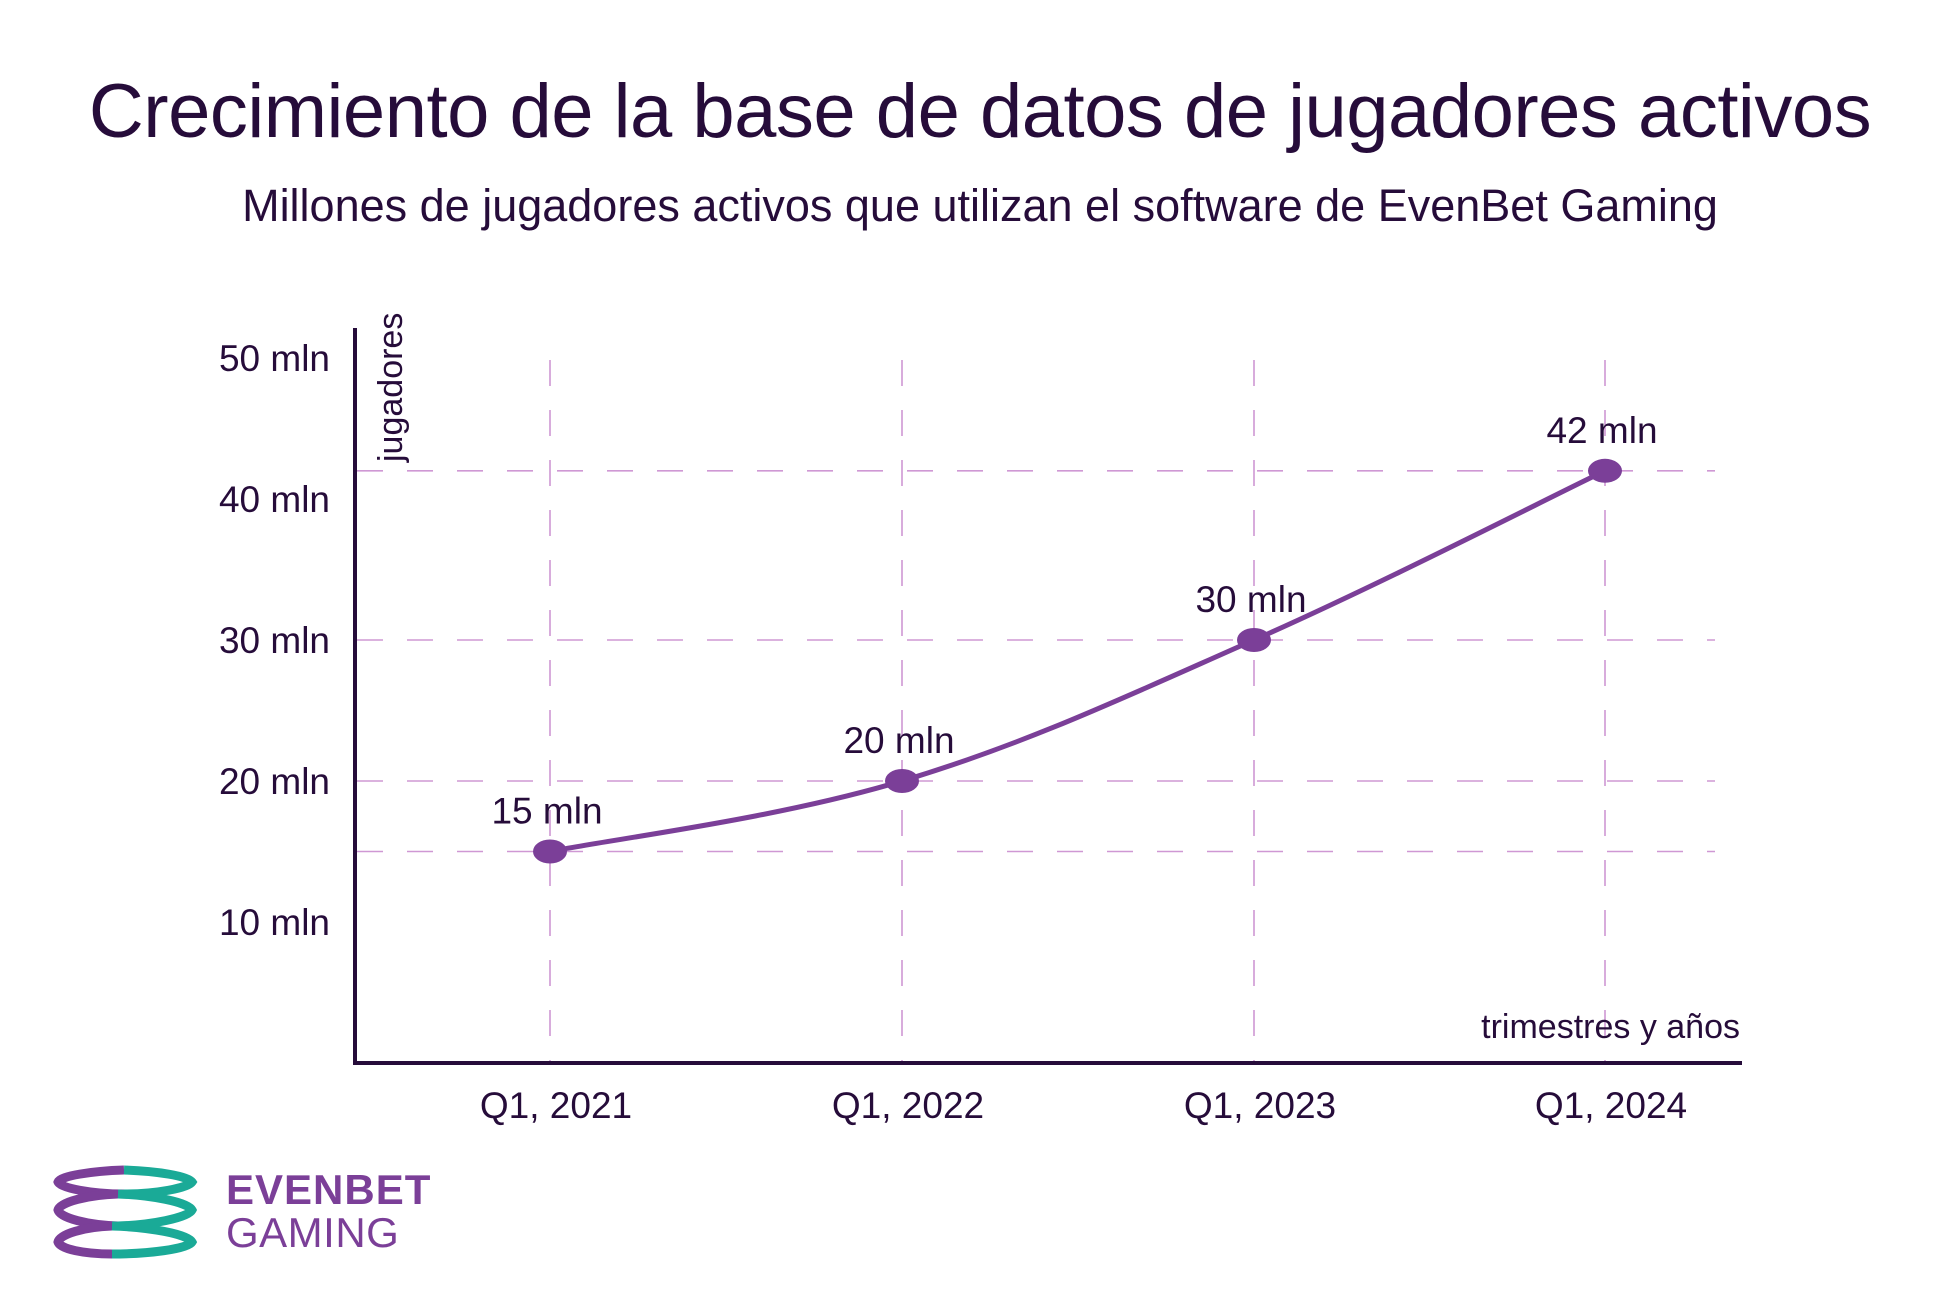  I want to click on y-axis-title: jugadores, so click(391, 388).